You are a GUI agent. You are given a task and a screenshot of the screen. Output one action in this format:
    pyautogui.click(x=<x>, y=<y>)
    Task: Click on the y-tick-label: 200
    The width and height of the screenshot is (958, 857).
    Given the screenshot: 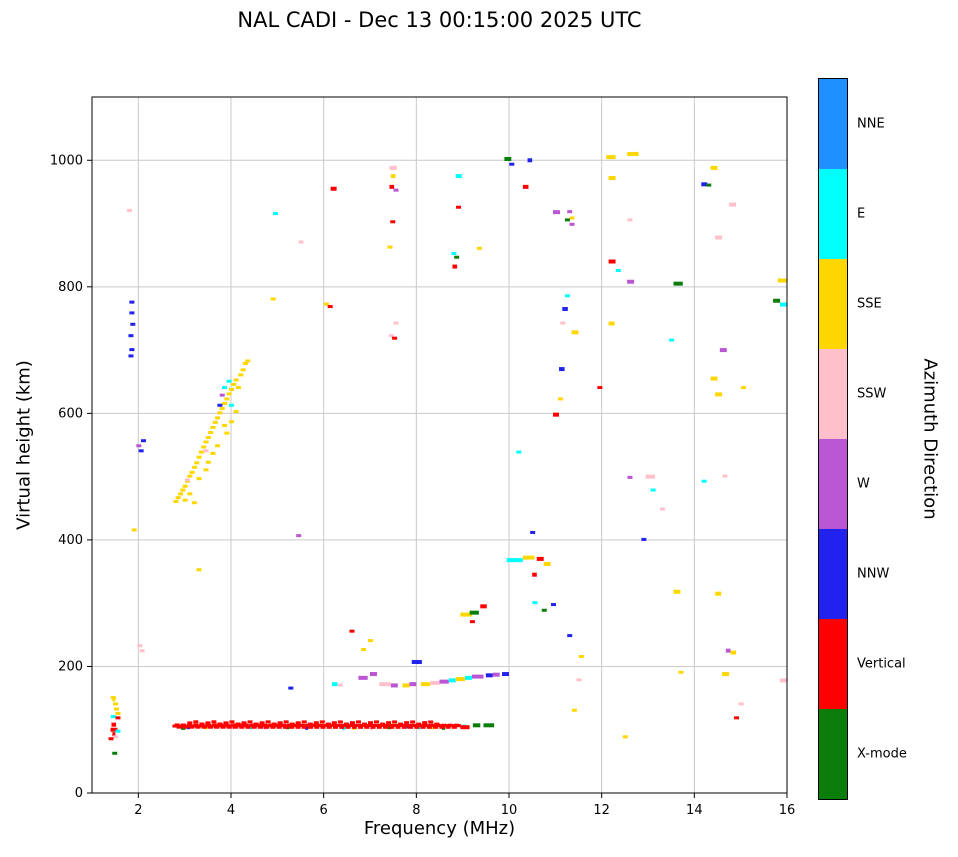 What is the action you would take?
    pyautogui.click(x=70, y=666)
    